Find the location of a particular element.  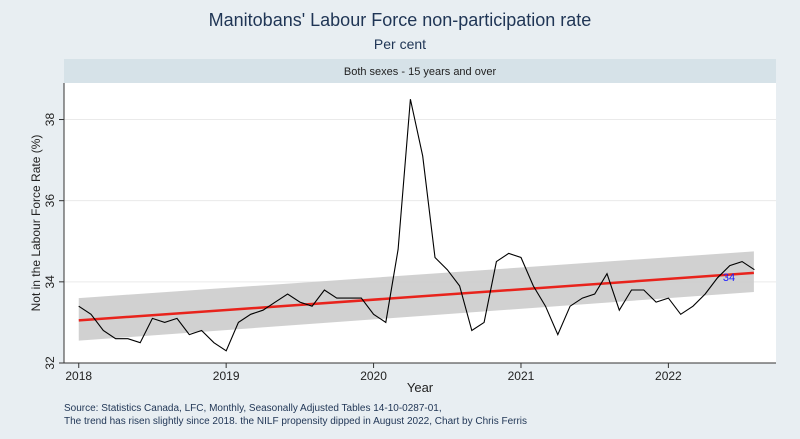

y-axis-title: Not in the Labour Force Rate (%) is located at coordinates (36, 223).